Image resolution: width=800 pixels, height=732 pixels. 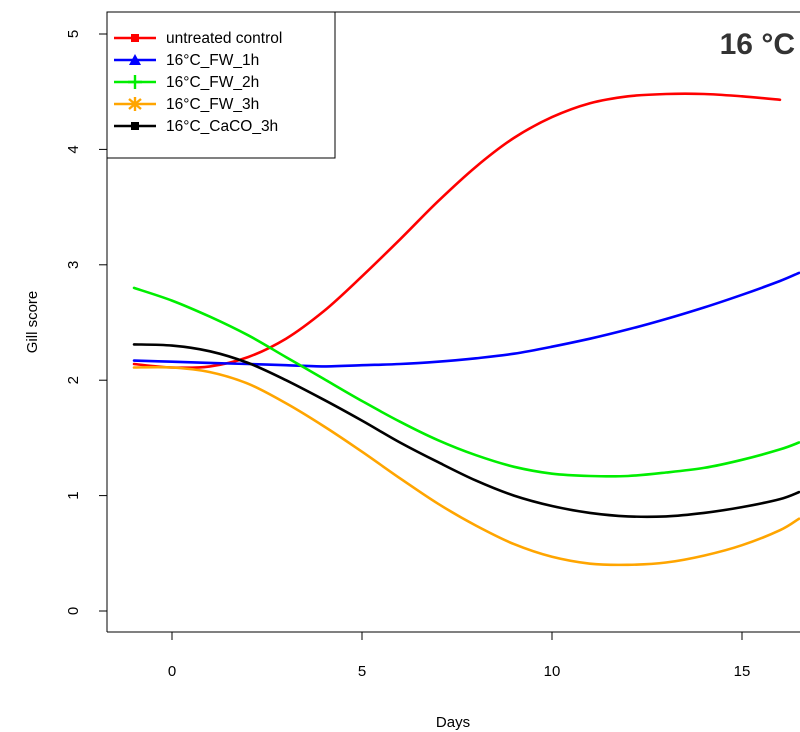 What do you see at coordinates (135, 59) in the screenshot?
I see `legend-marker-triangle` at bounding box center [135, 59].